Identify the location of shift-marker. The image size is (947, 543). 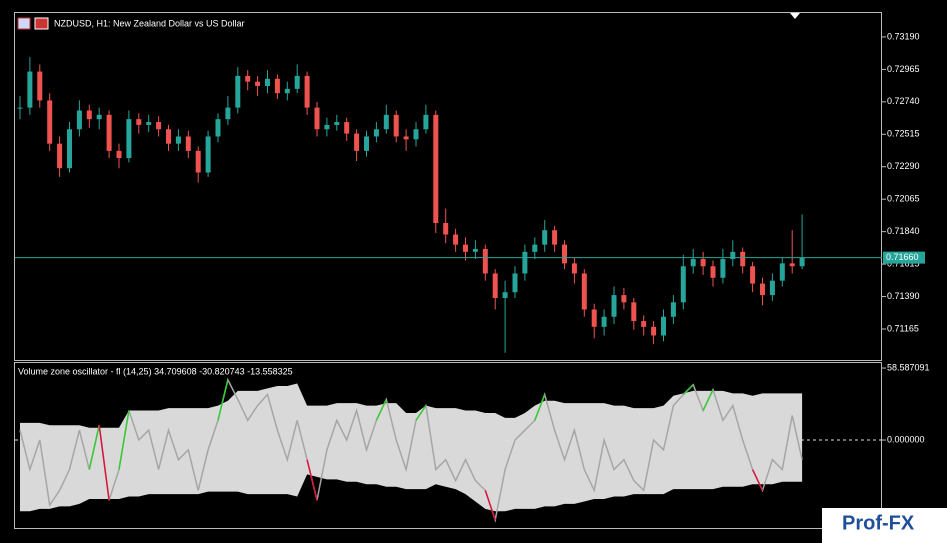
(795, 16).